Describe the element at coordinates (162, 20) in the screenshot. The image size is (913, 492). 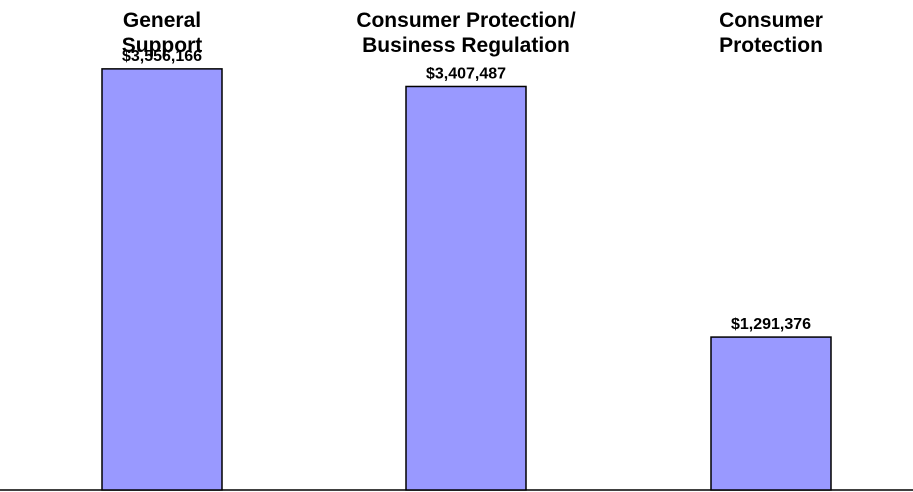
I see `category-label-1-line-1: General` at that location.